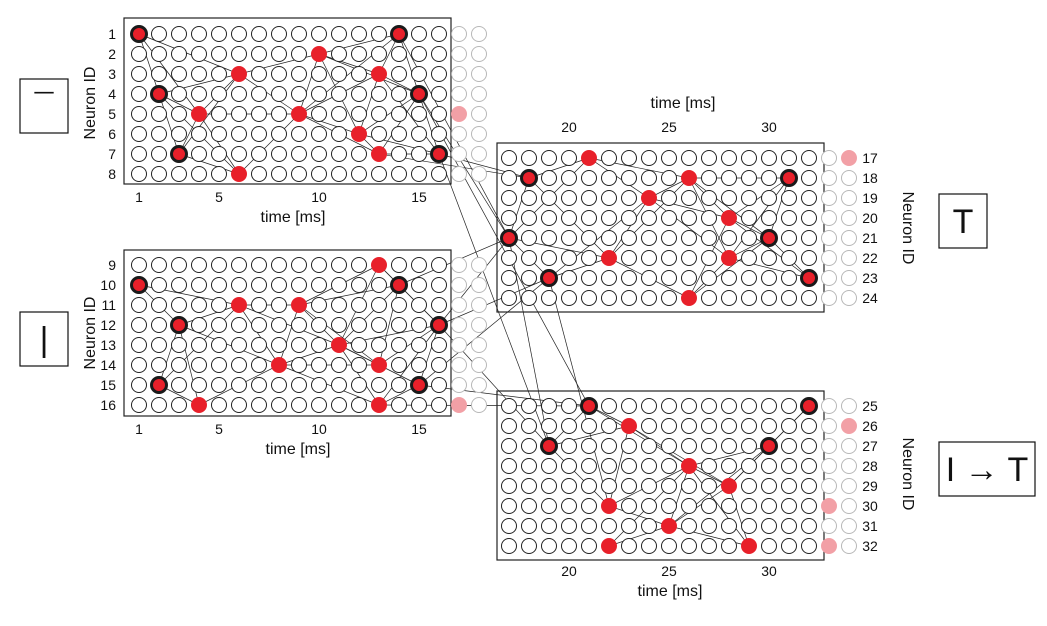 The width and height of the screenshot is (1047, 626). Describe the element at coordinates (298, 449) in the screenshot. I see `time-axis-title: time [ms]` at that location.